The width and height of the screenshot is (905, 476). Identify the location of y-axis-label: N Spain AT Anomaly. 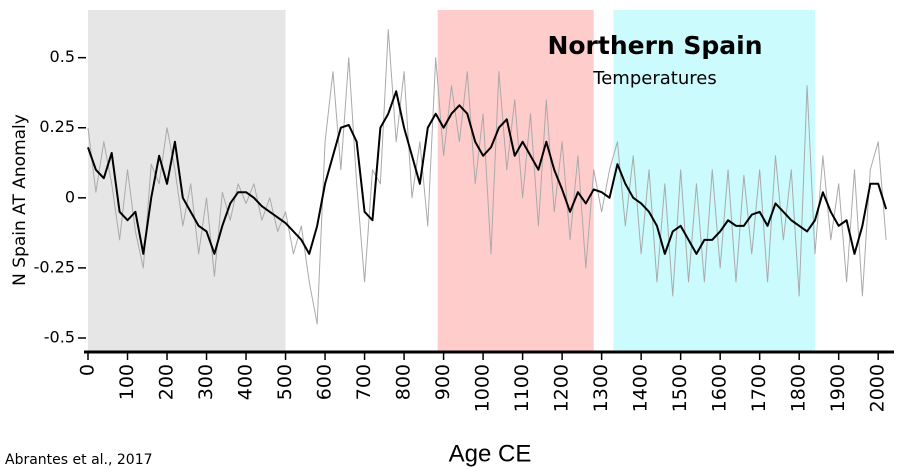
(20, 200).